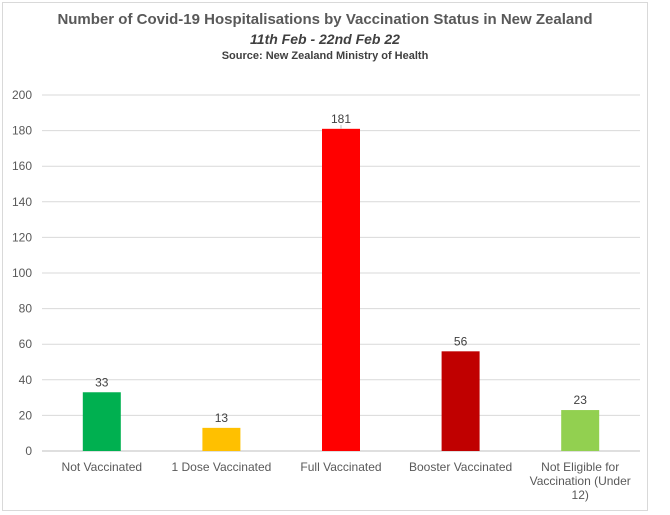  What do you see at coordinates (28, 451) in the screenshot?
I see `y-tick-label: 0` at bounding box center [28, 451].